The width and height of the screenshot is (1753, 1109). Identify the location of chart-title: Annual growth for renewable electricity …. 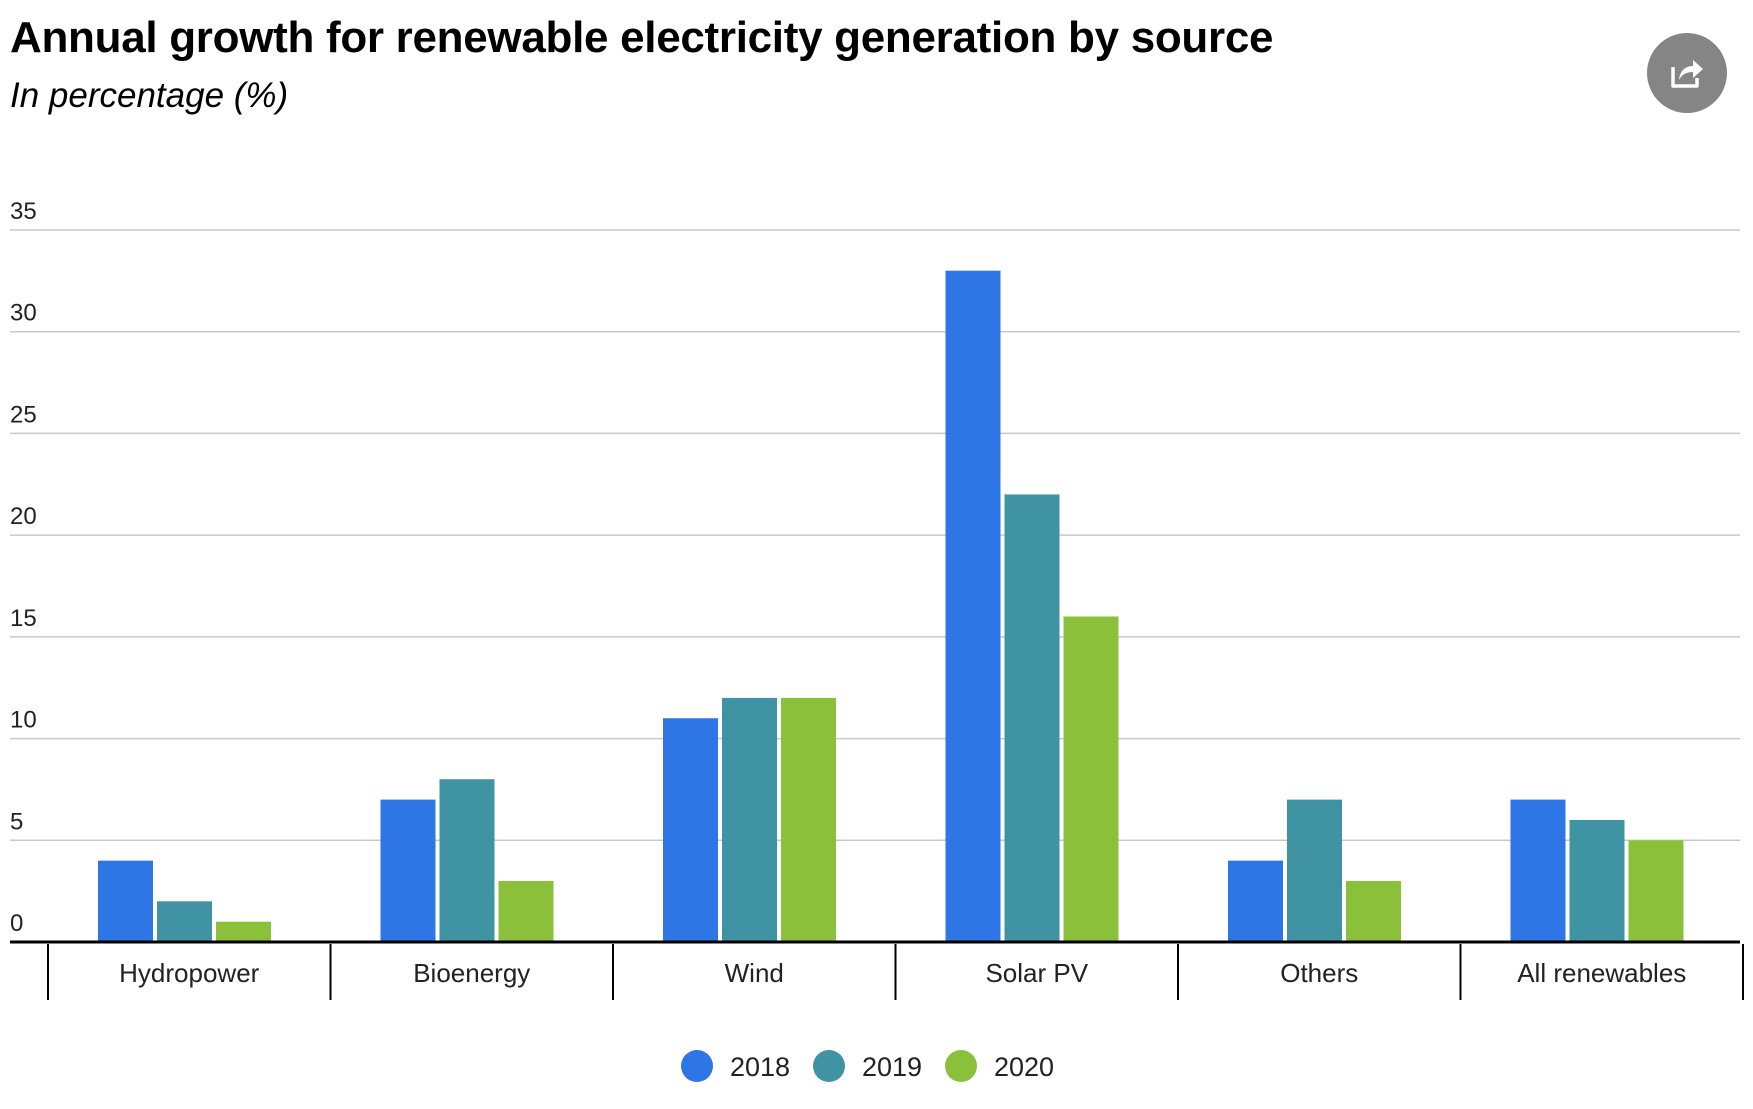
(642, 37).